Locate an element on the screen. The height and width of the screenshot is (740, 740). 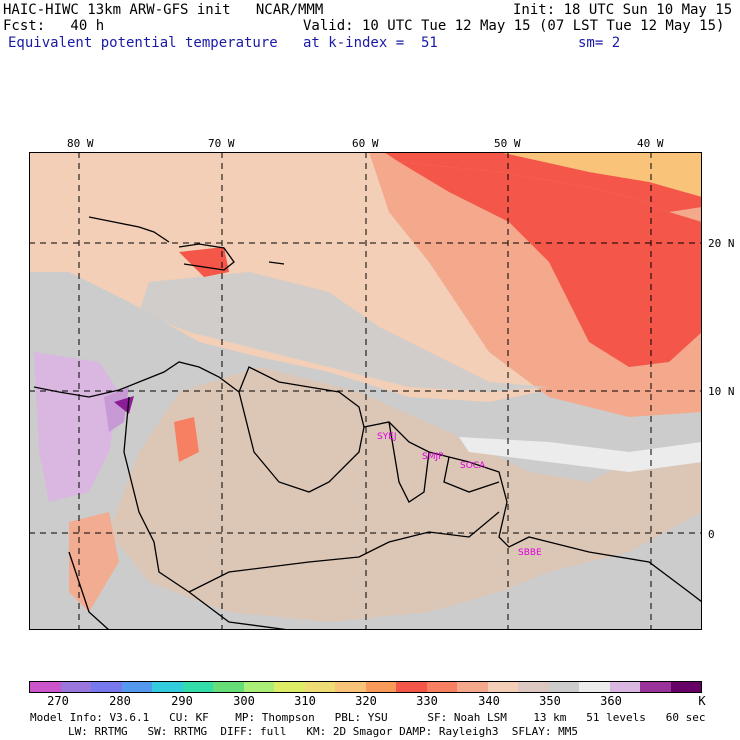
colorbar-label-330: 330 is located at coordinates (427, 701).